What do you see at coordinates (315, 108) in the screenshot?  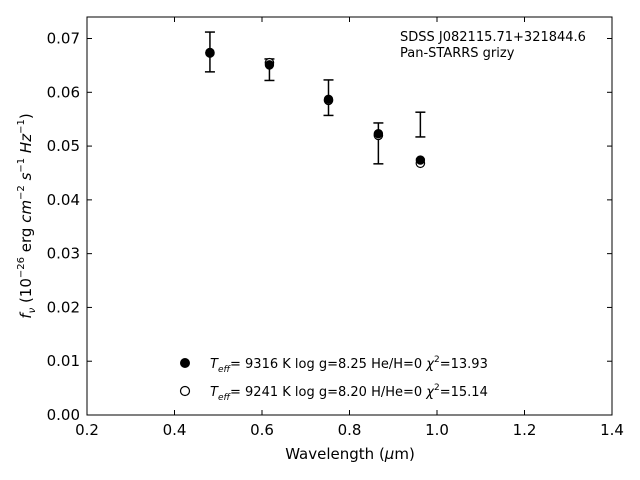 I see `marker-group` at bounding box center [315, 108].